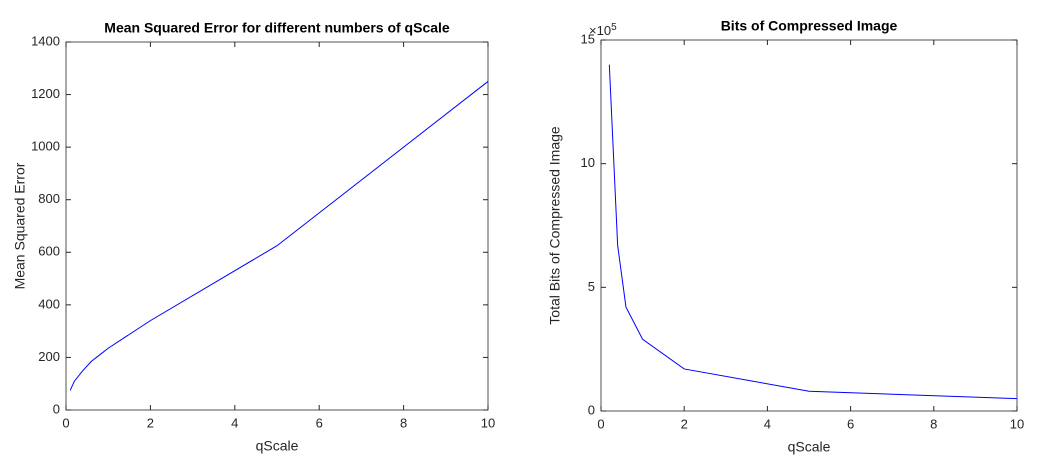 Image resolution: width=1045 pixels, height=464 pixels. What do you see at coordinates (49, 356) in the screenshot?
I see `y-tick-label: 200` at bounding box center [49, 356].